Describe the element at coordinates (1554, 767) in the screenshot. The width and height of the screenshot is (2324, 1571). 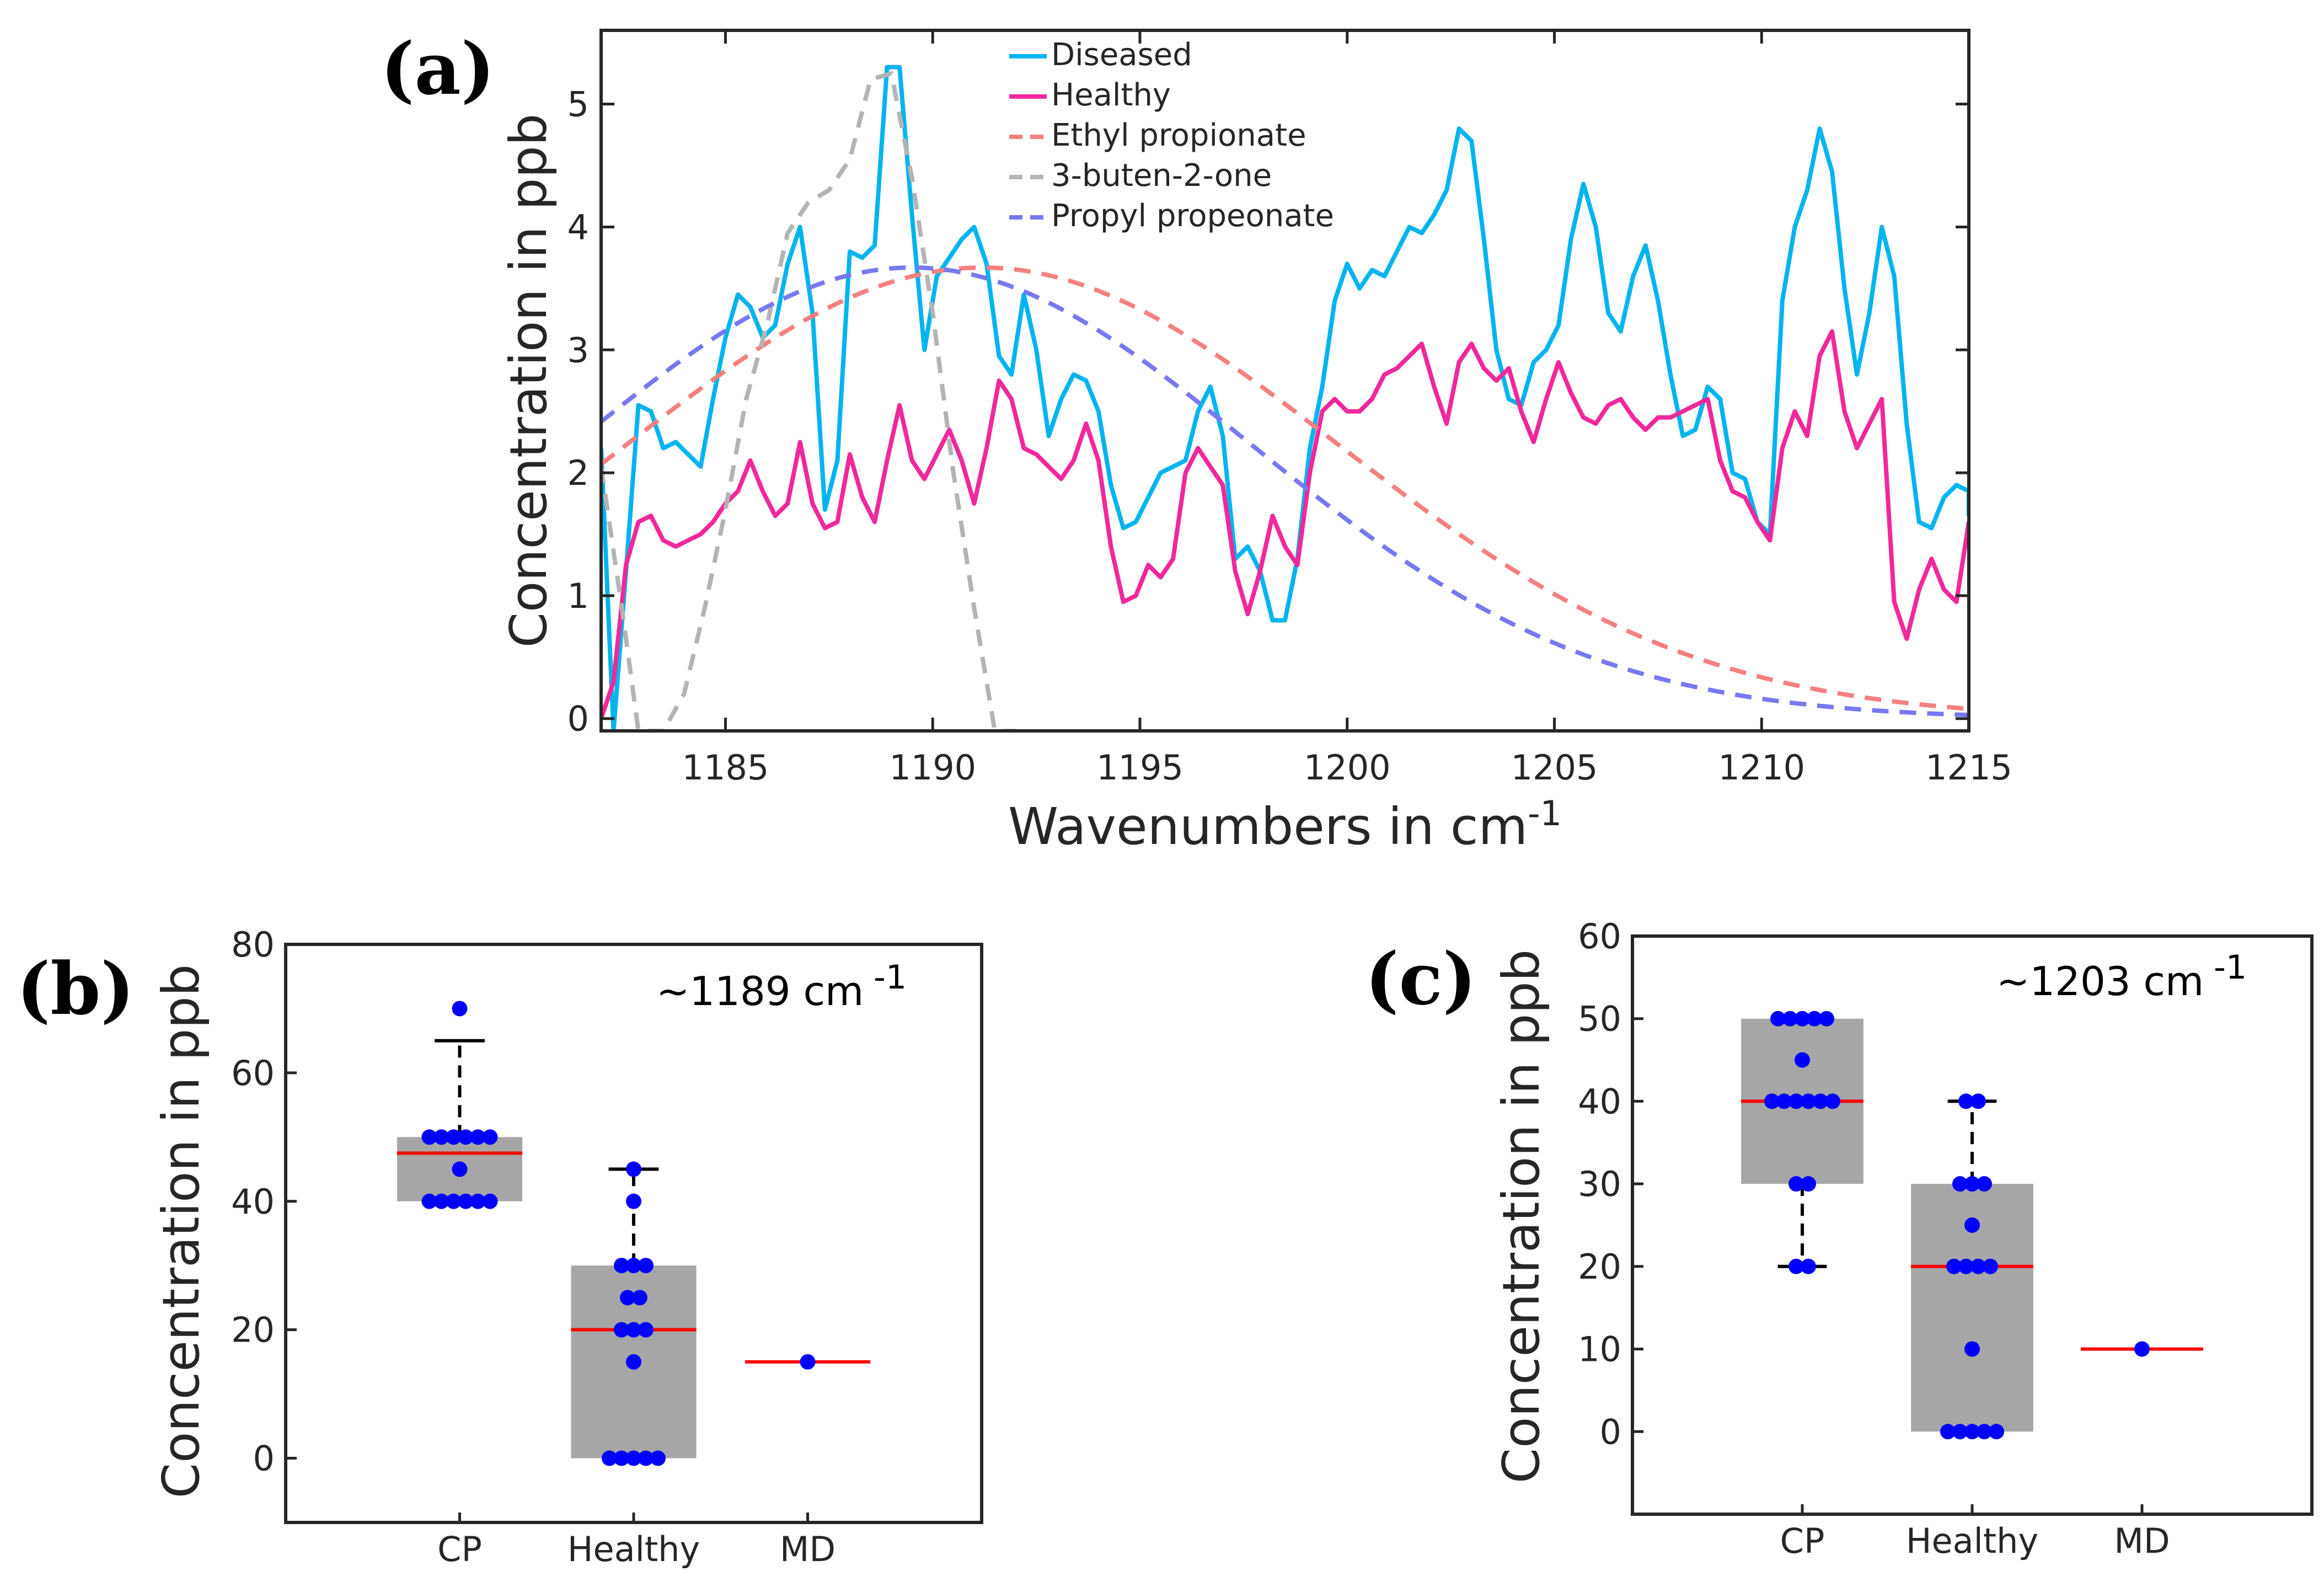
I see `x-tick-label: 1205` at that location.